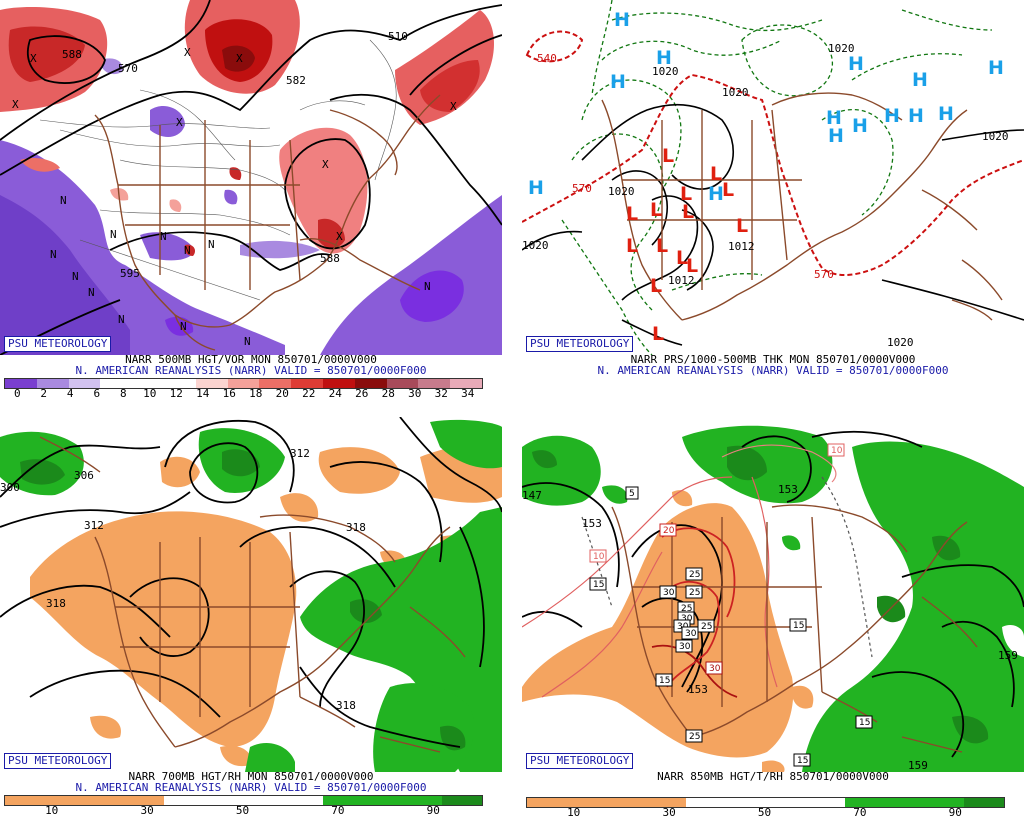 Image resolution: width=1024 pixels, height=819 pixels. Describe the element at coordinates (698, 689) in the screenshot. I see `svg-text: 153` at that location.